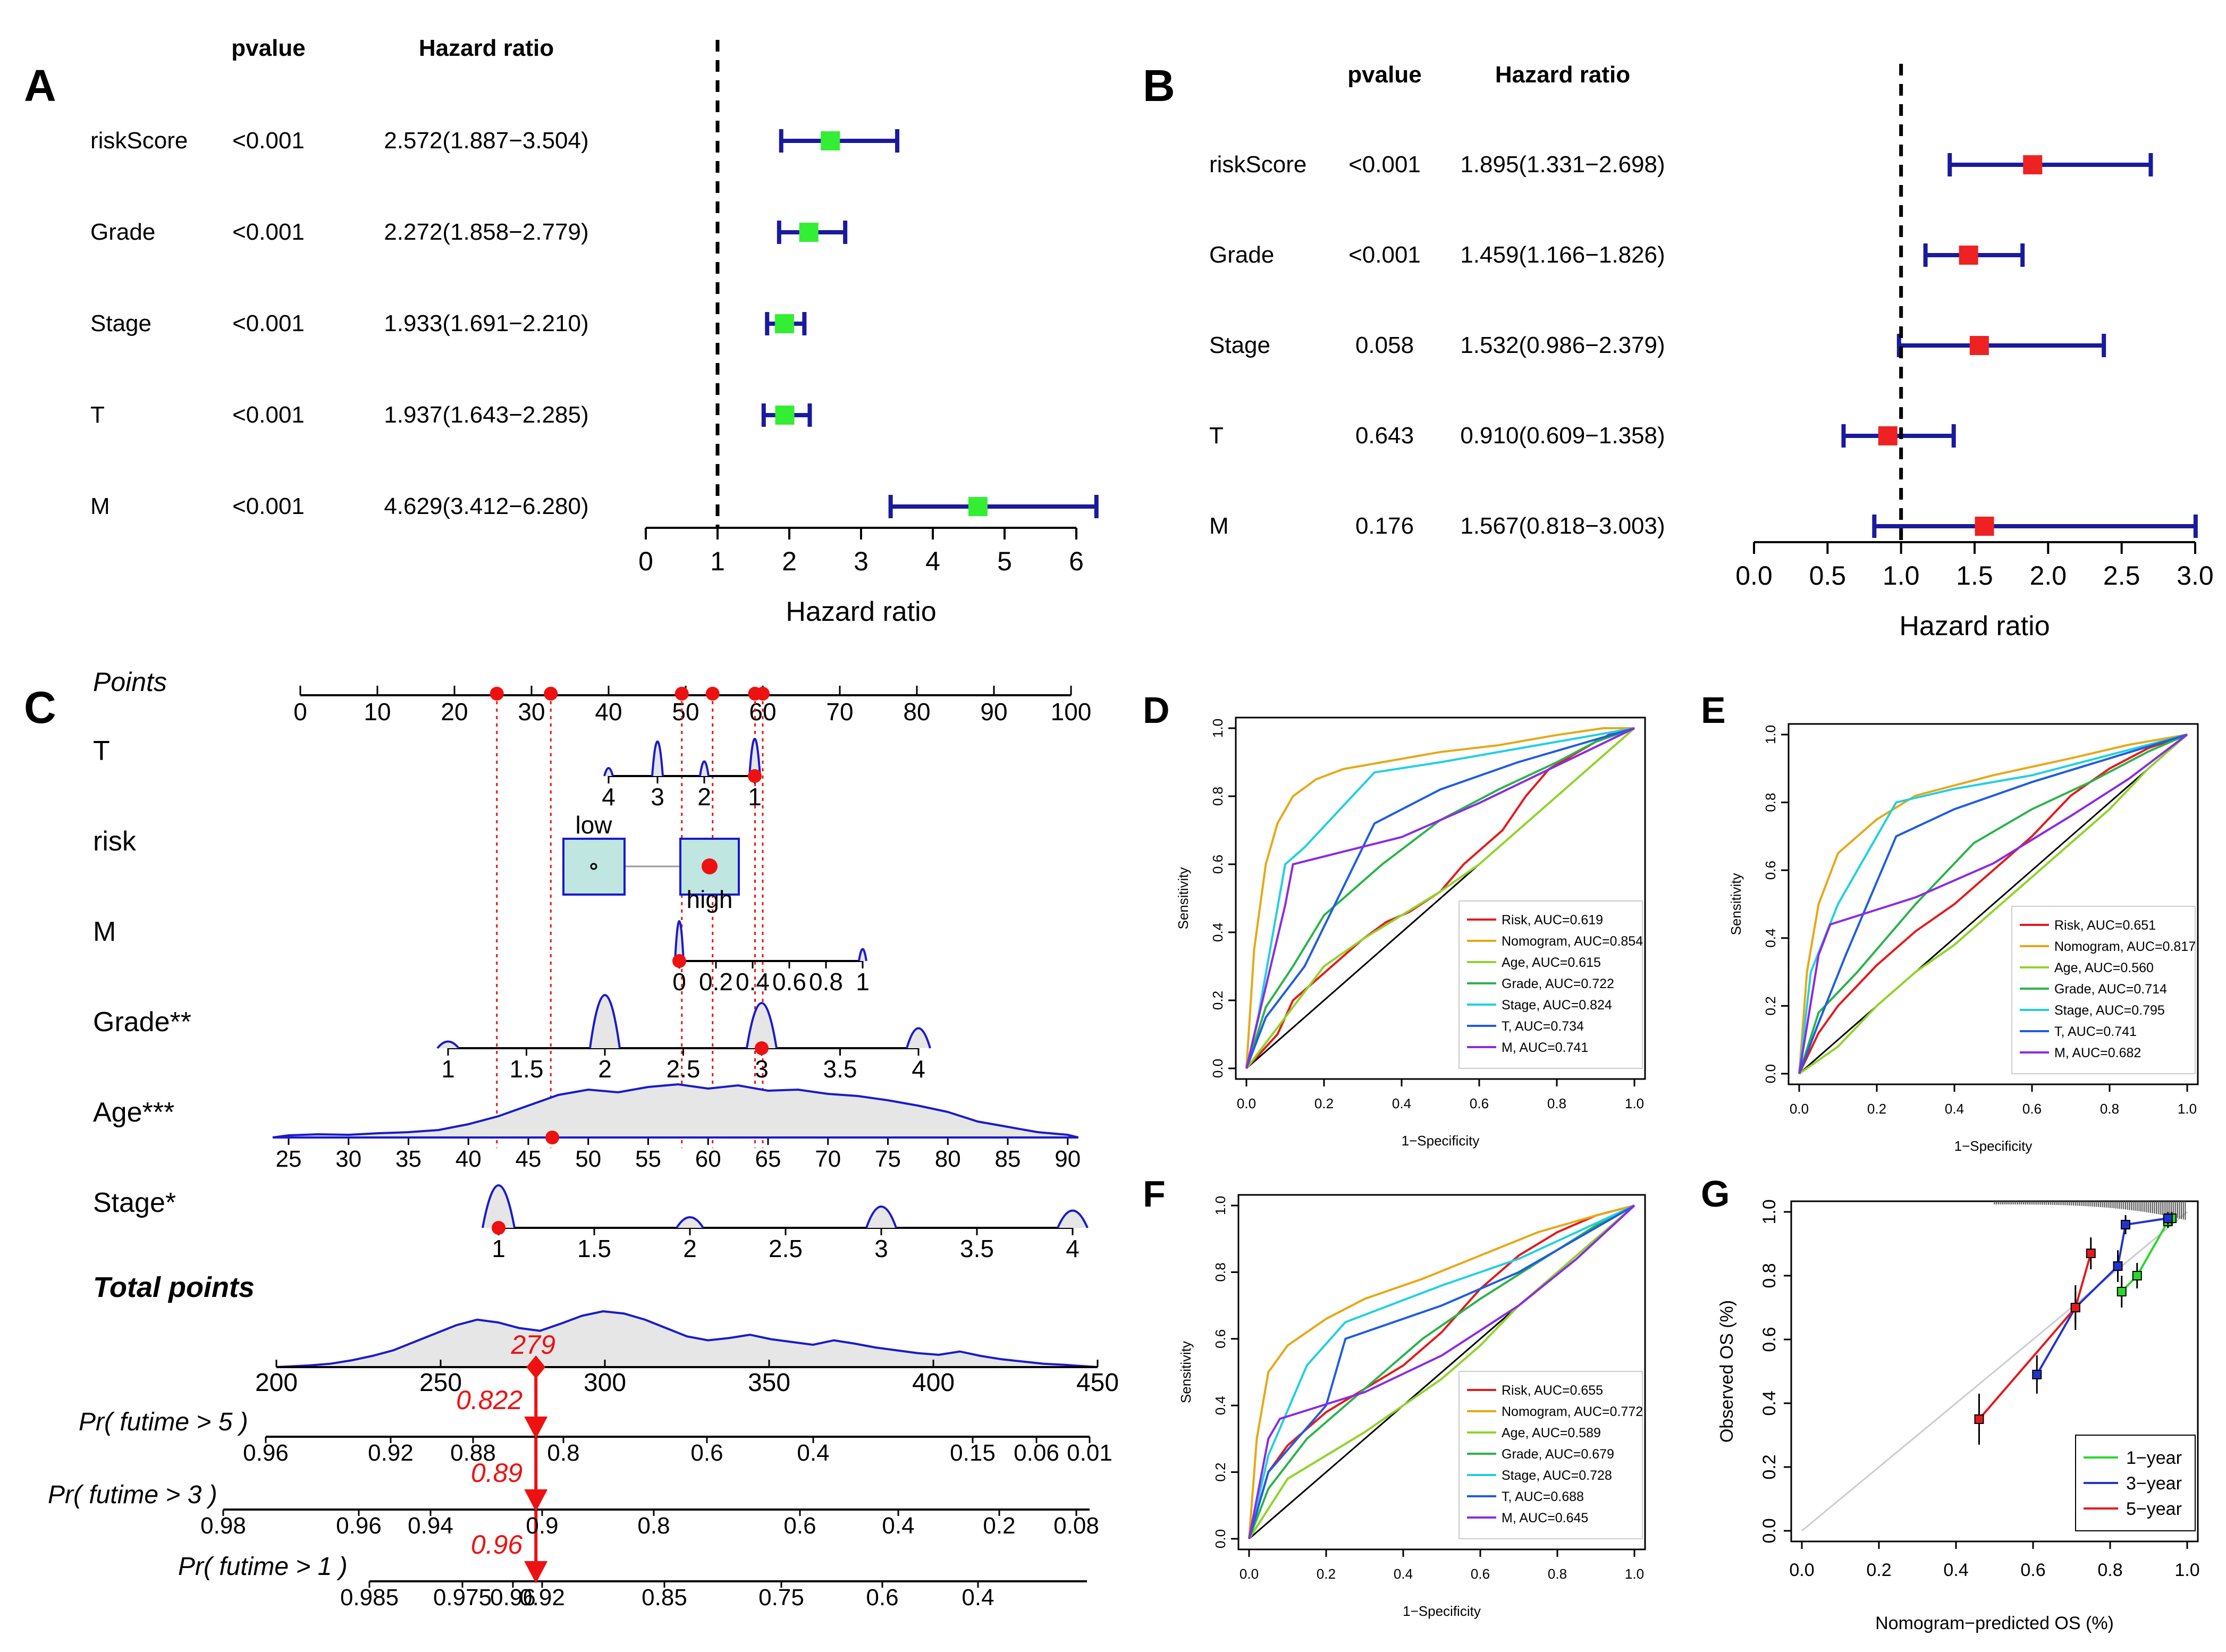  Describe the element at coordinates (542, 1526) in the screenshot. I see `survival-tick-label: 0.9` at that location.